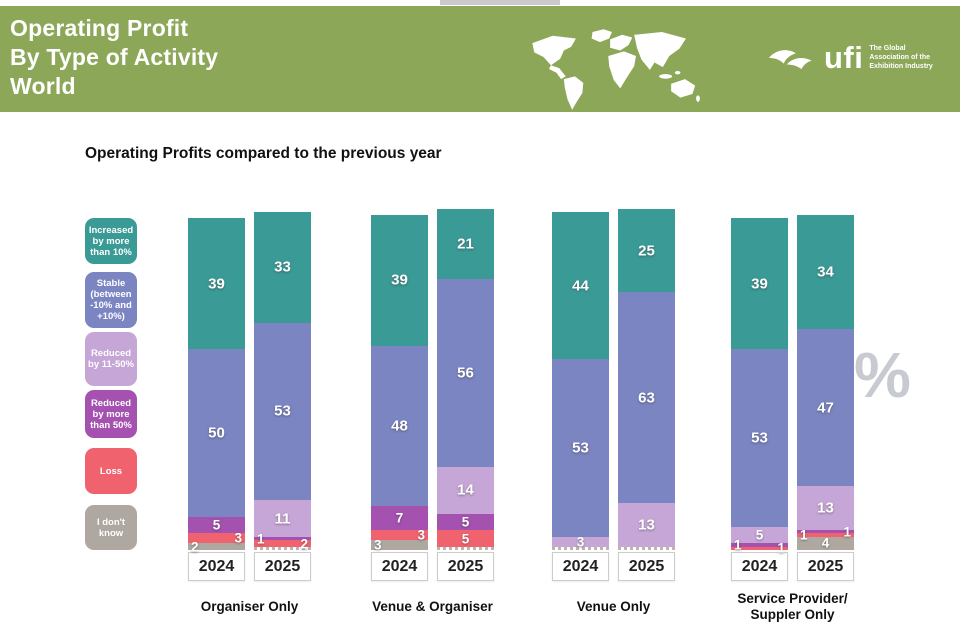  What do you see at coordinates (500, 2) in the screenshot?
I see `scrollbar-thumb` at bounding box center [500, 2].